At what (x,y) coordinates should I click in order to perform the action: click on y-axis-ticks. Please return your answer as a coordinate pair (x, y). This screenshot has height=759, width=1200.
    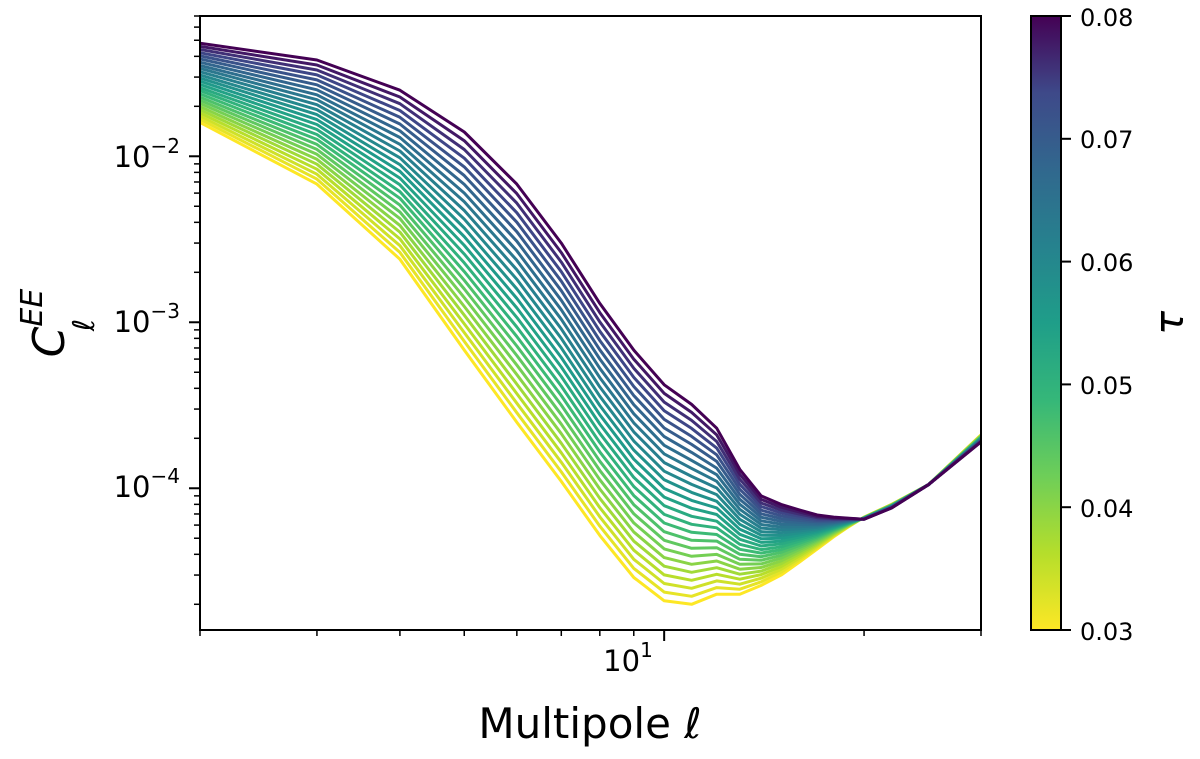
    Looking at the image, I should click on (194, 310).